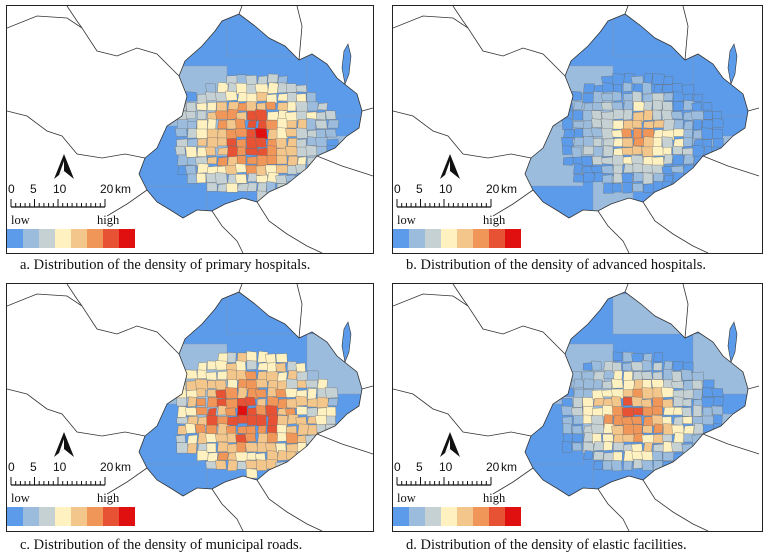 The image size is (767, 559). Describe the element at coordinates (419, 189) in the screenshot. I see `scale-tick-label: 5` at that location.